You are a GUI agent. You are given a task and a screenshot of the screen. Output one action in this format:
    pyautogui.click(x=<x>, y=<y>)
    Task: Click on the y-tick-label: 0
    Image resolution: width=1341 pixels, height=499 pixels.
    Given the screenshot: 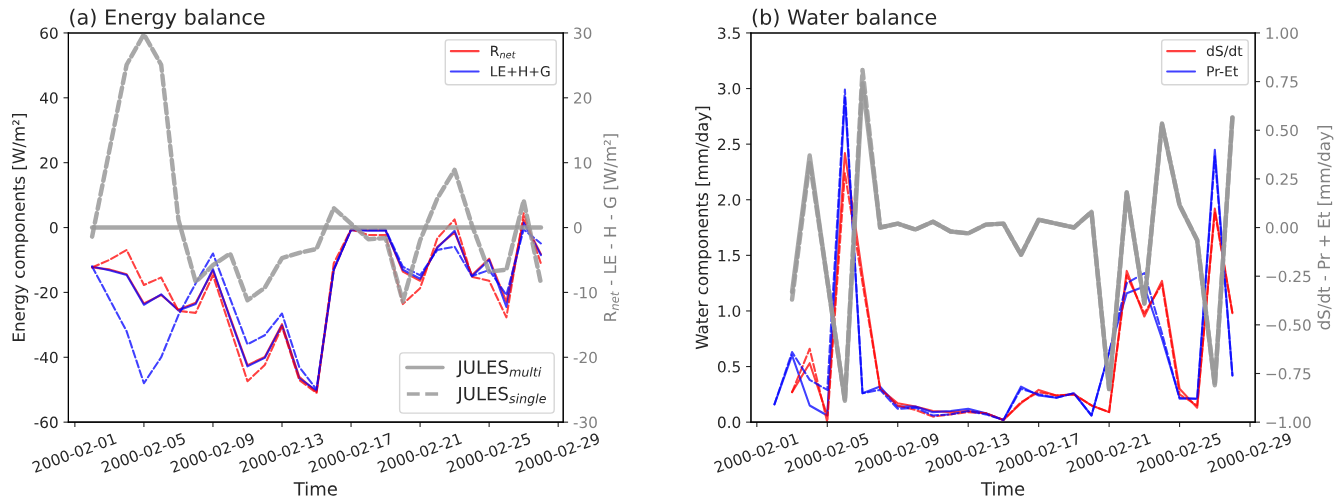 What is the action you would take?
    pyautogui.click(x=53, y=228)
    